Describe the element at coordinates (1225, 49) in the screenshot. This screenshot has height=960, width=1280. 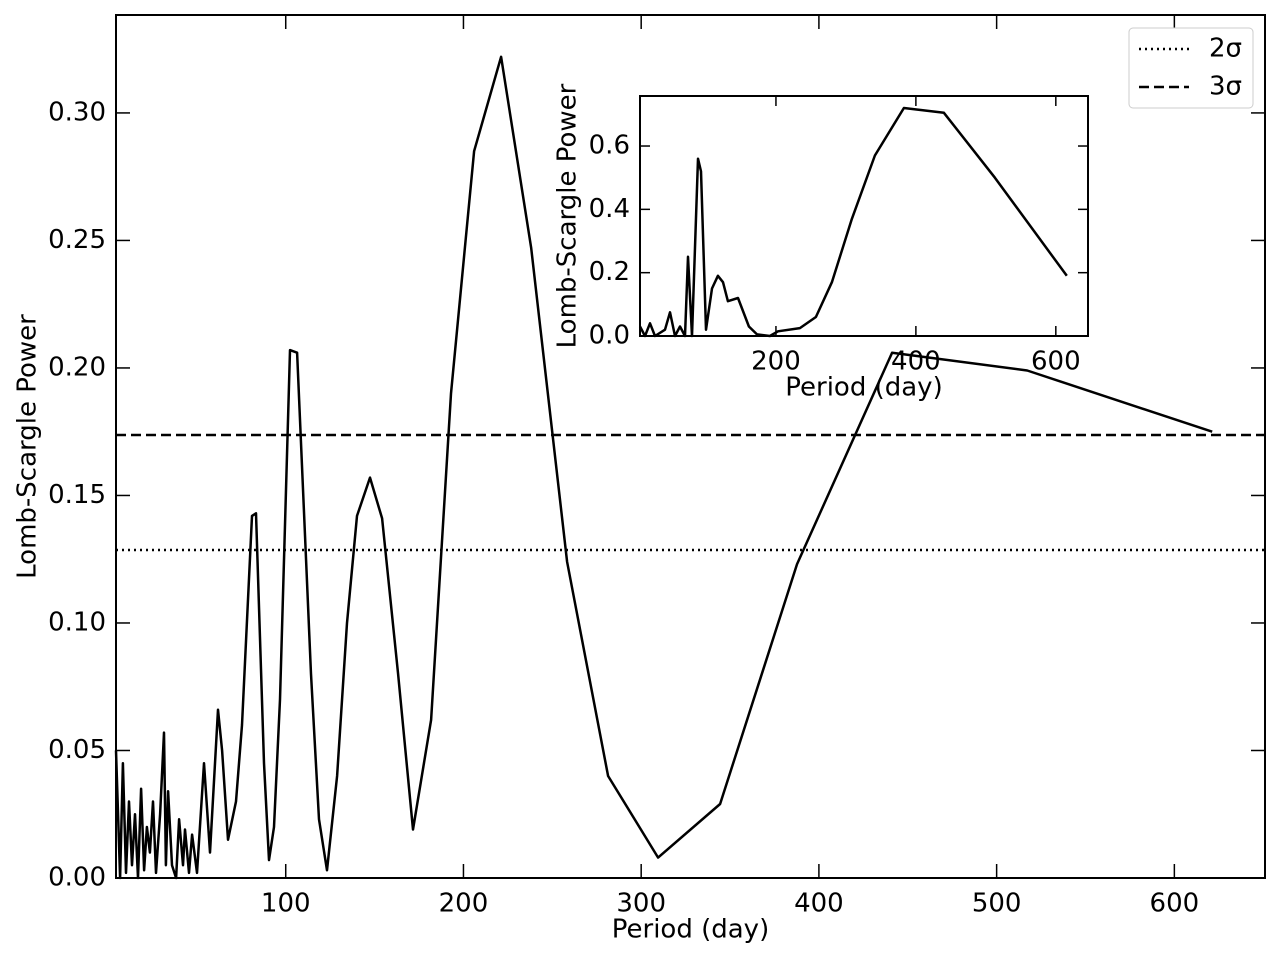
I see `legend-label: 2σ` at that location.